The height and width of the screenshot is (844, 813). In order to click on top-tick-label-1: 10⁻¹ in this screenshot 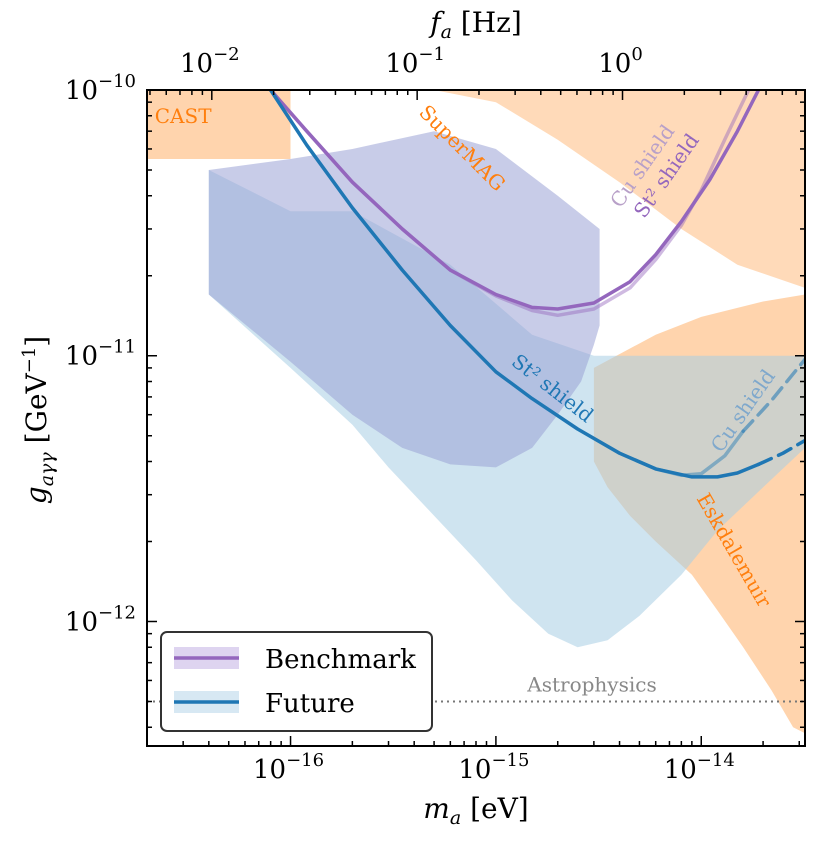, I will do `click(415, 61)`.